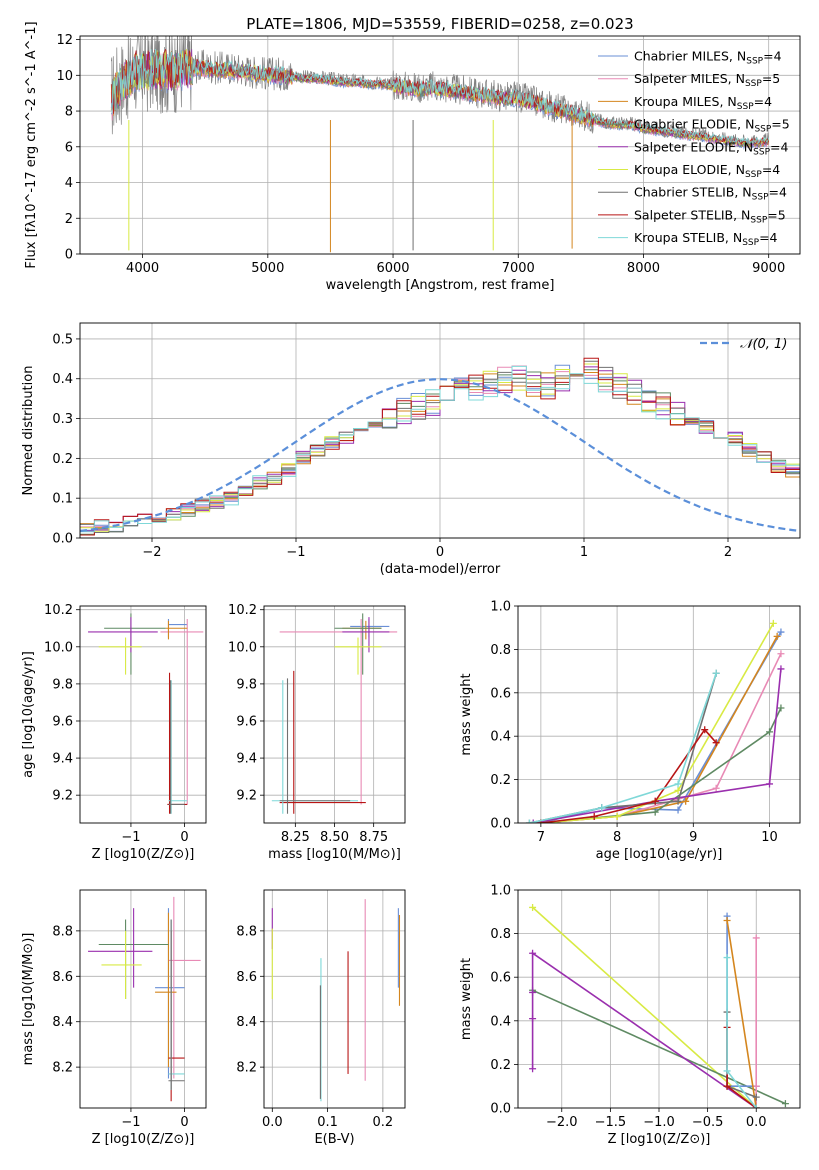  Describe the element at coordinates (62, 379) in the screenshot. I see `y-tick-label: 0.4` at that location.